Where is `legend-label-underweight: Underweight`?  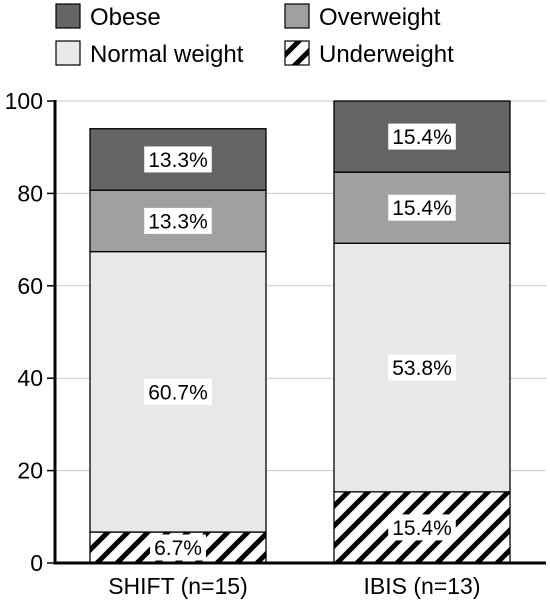 legend-label-underweight: Underweight is located at coordinates (386, 54).